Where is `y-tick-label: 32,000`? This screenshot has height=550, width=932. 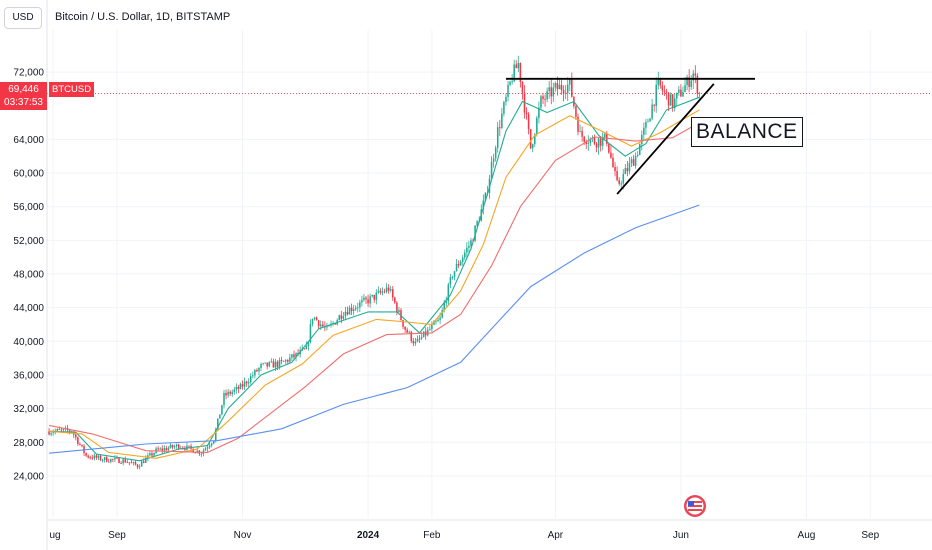 y-tick-label: 32,000 is located at coordinates (28, 409).